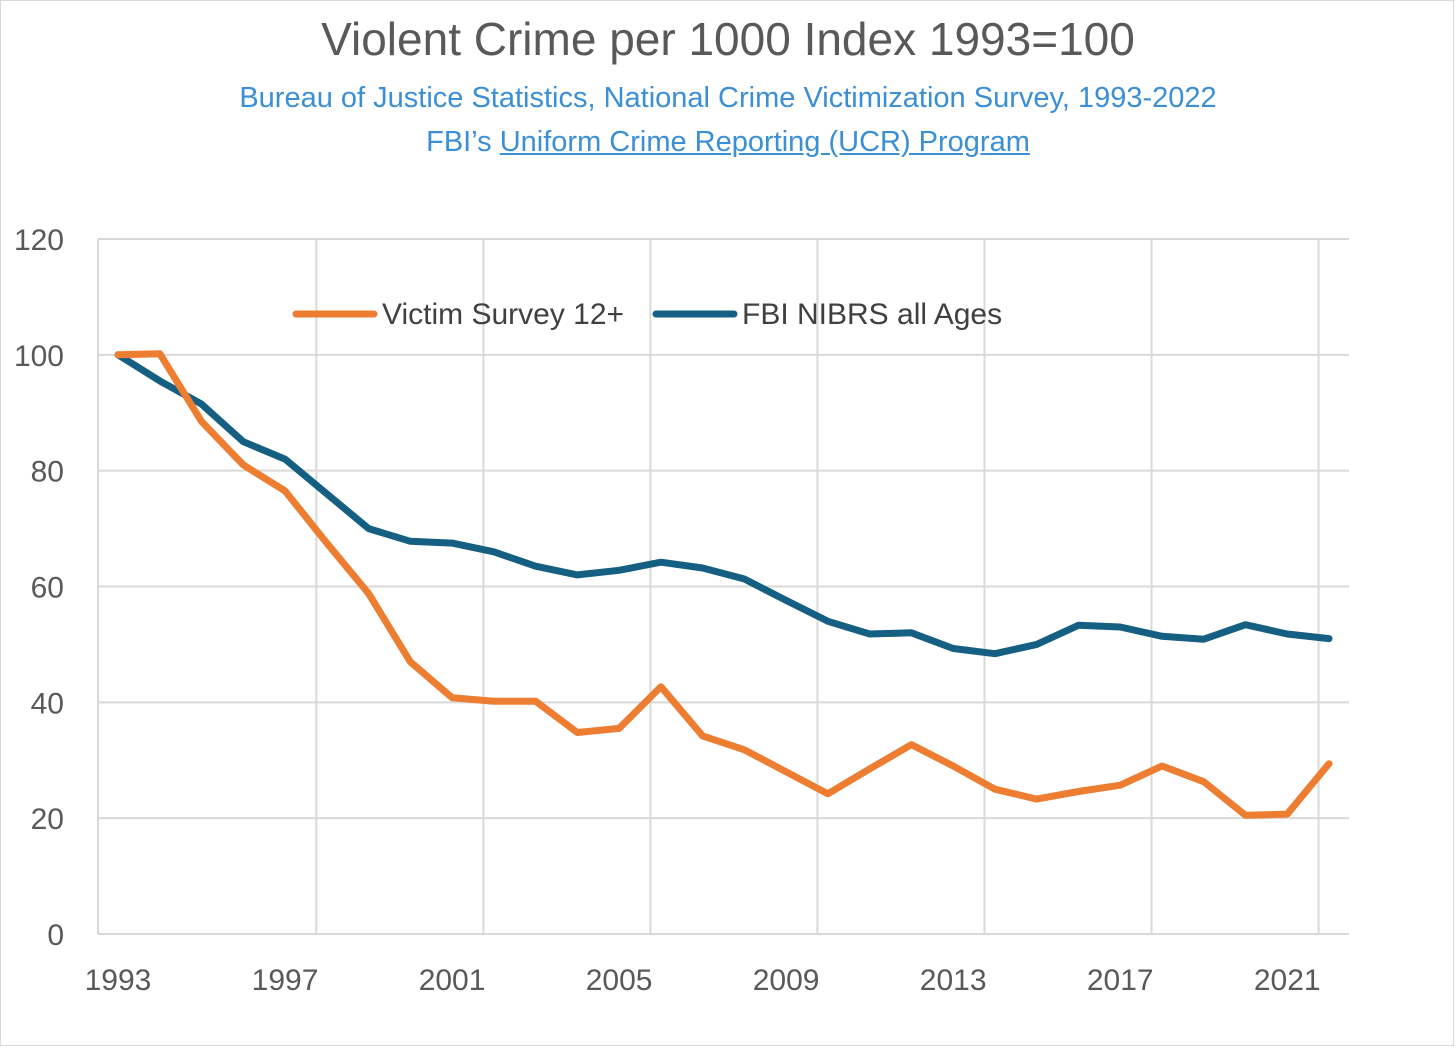 This screenshot has width=1456, height=1048. Describe the element at coordinates (118, 980) in the screenshot. I see `x-tick-label: 1993` at that location.